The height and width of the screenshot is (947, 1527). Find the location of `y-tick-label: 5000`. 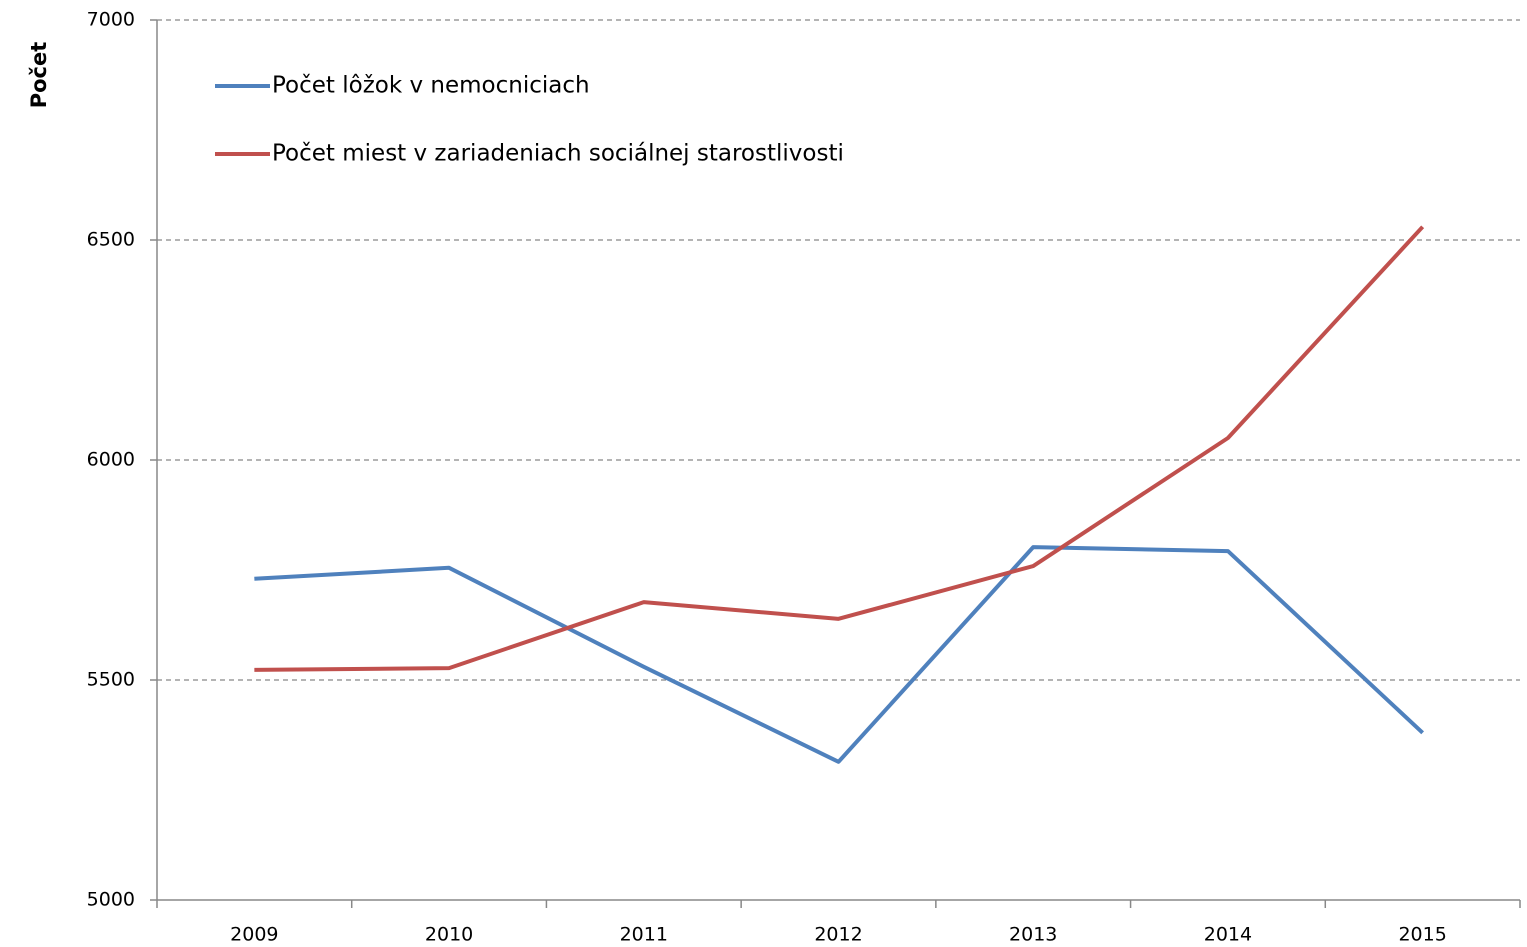

y-tick-label: 5000 is located at coordinates (111, 900).